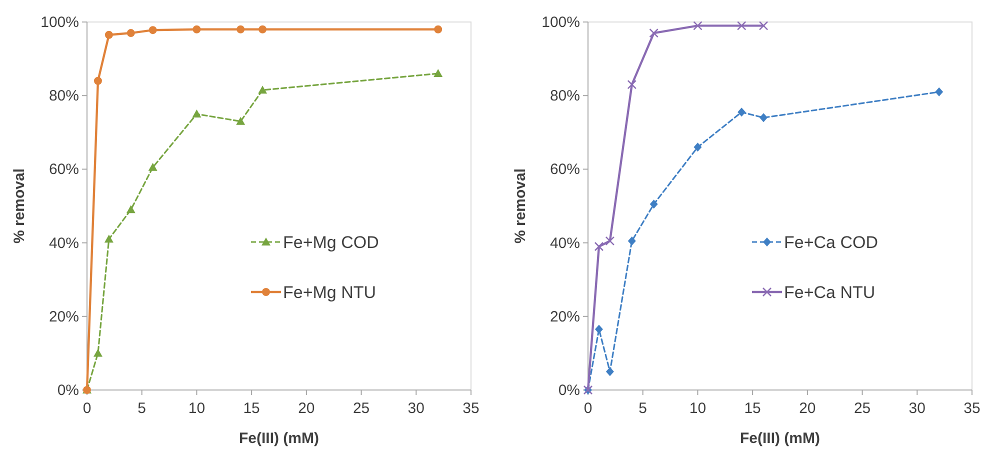  Describe the element at coordinates (331, 242) in the screenshot. I see `legend-label: Fe+Mg COD` at that location.